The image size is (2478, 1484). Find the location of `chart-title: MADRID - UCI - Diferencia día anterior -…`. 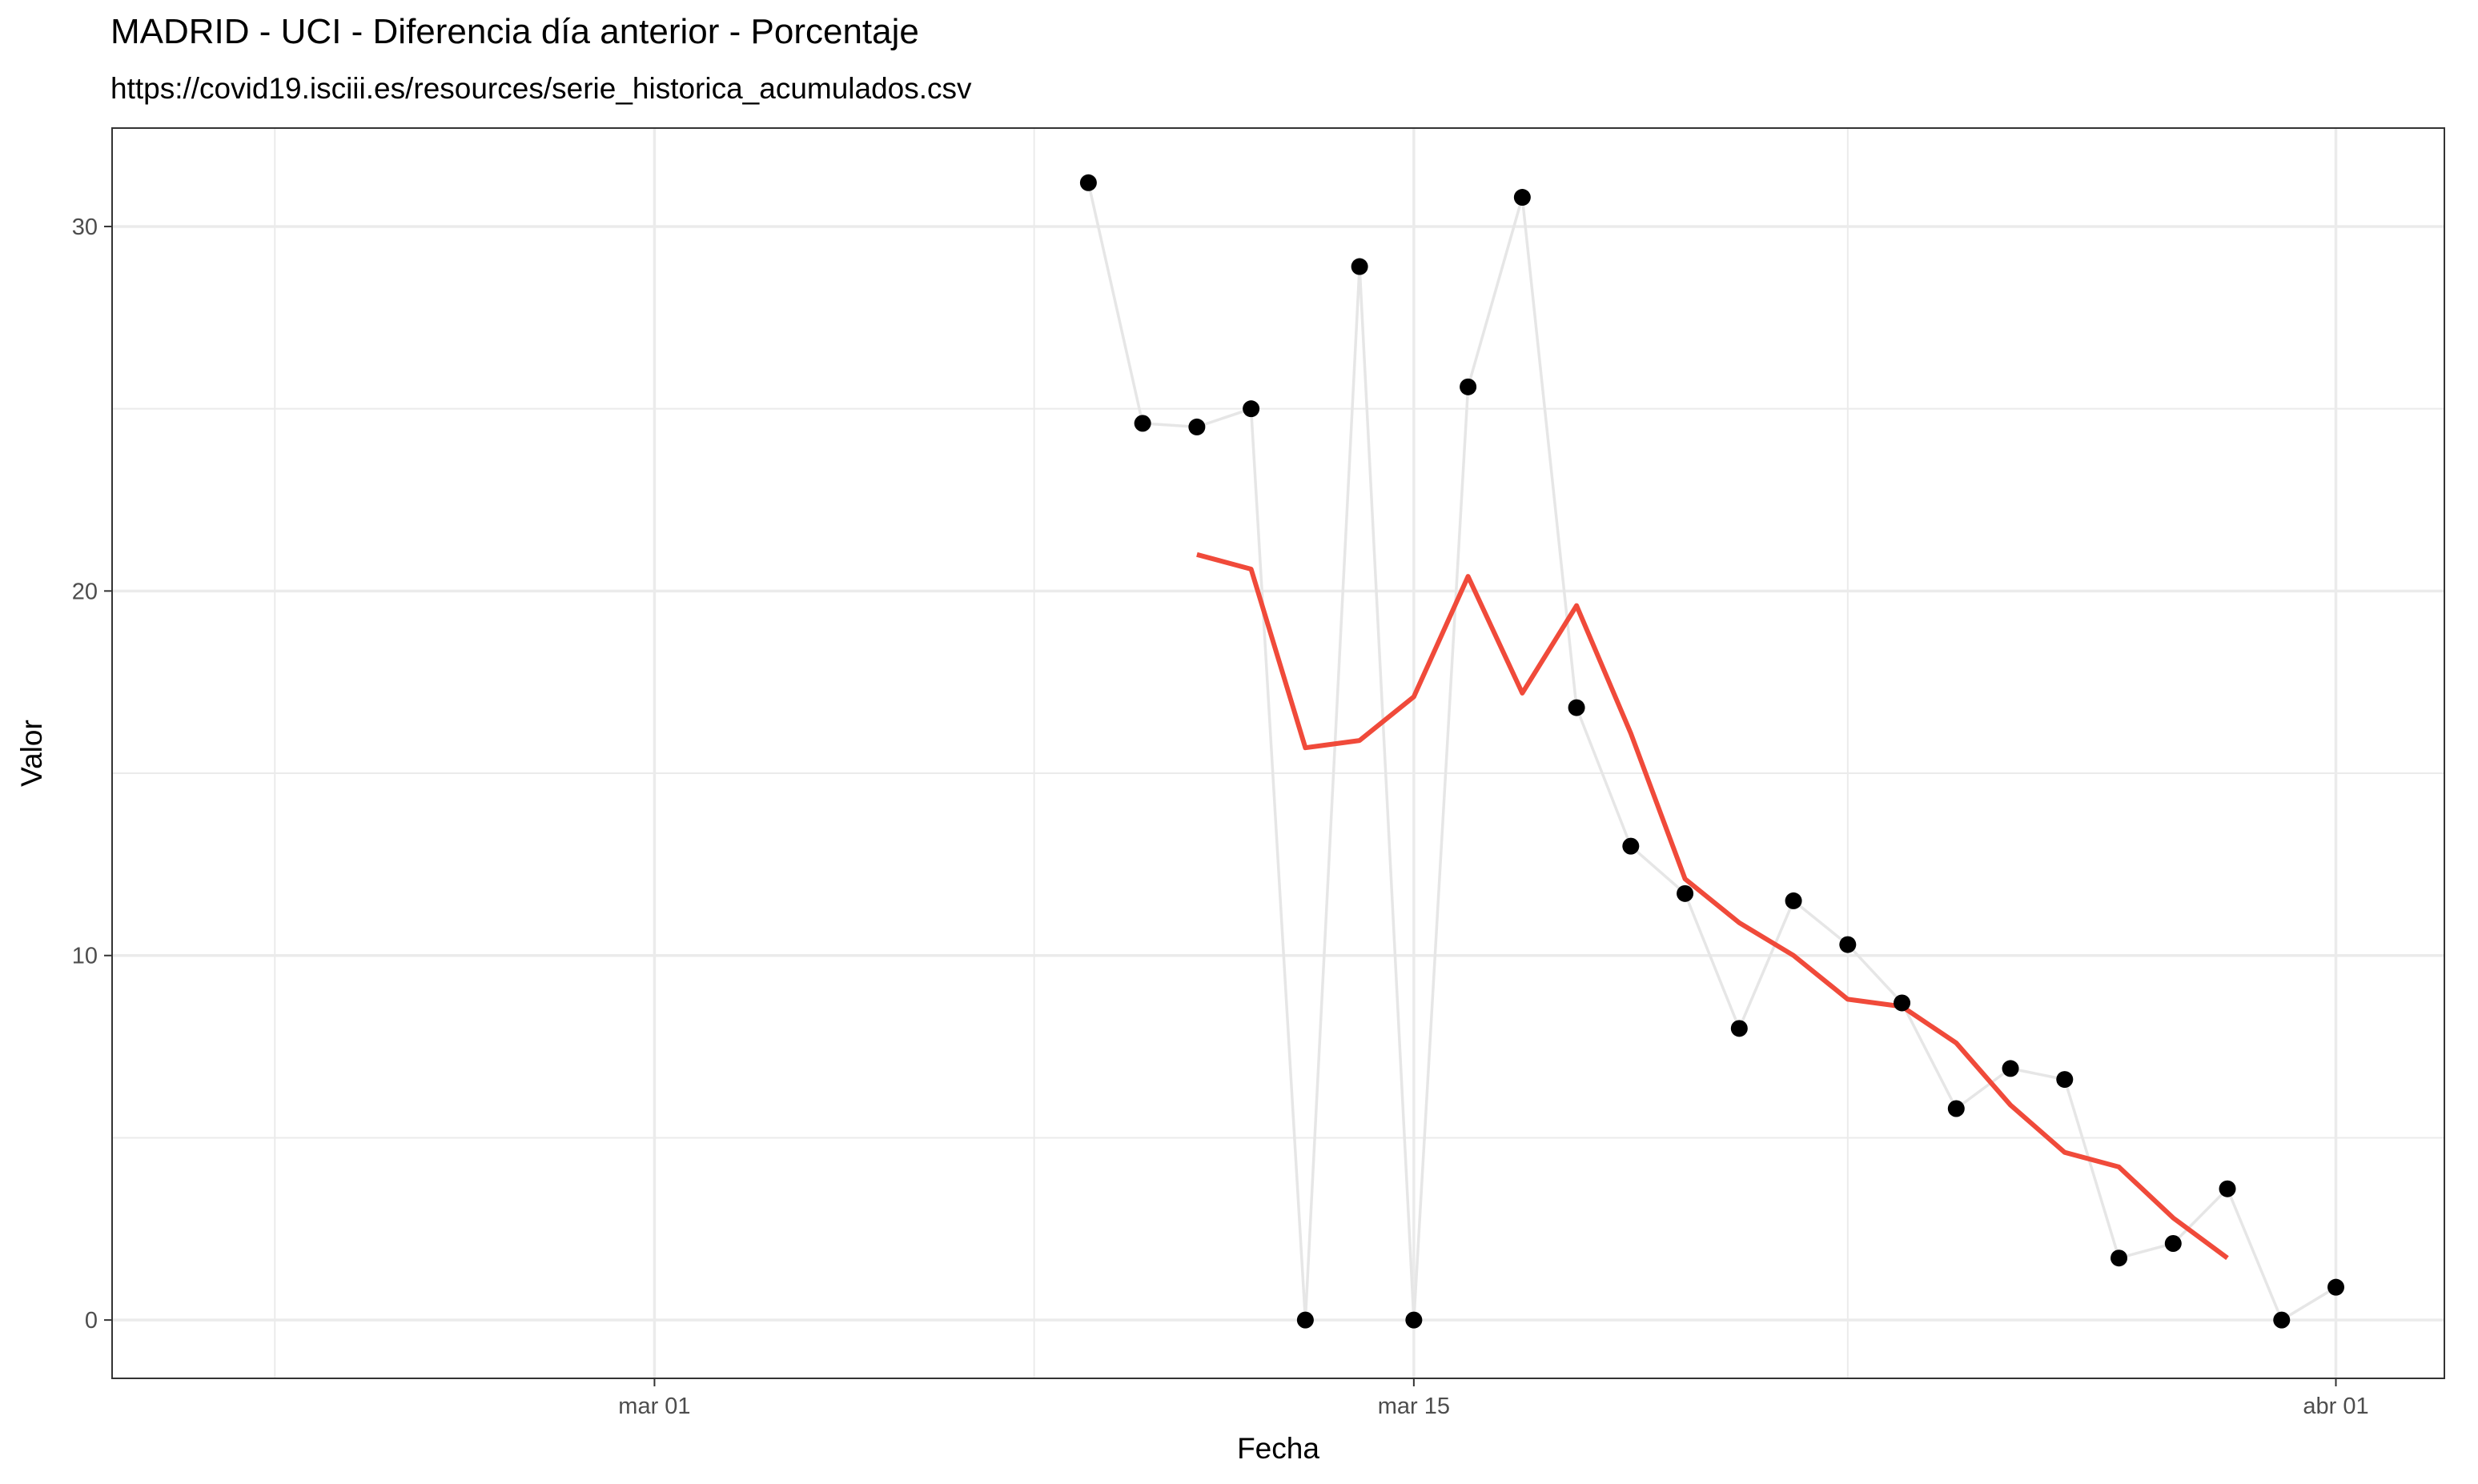

chart-title: MADRID - UCI - Diferencia día anterior -… is located at coordinates (514, 31).